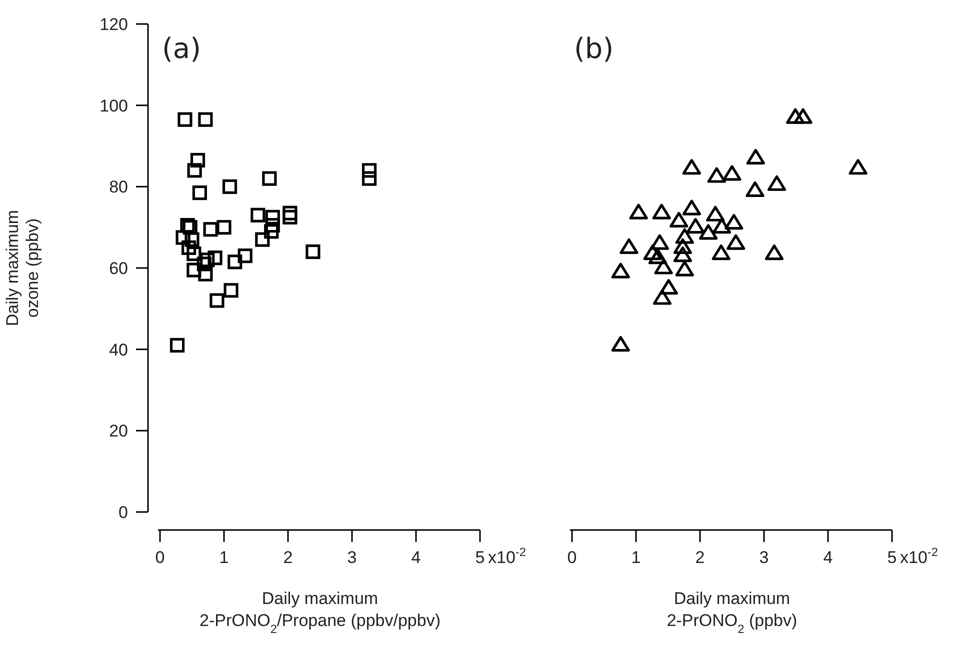  Describe the element at coordinates (732, 612) in the screenshot. I see `x-axis-title: Daily maximum 2-PrONO$_{2}$ (ppbv)` at that location.